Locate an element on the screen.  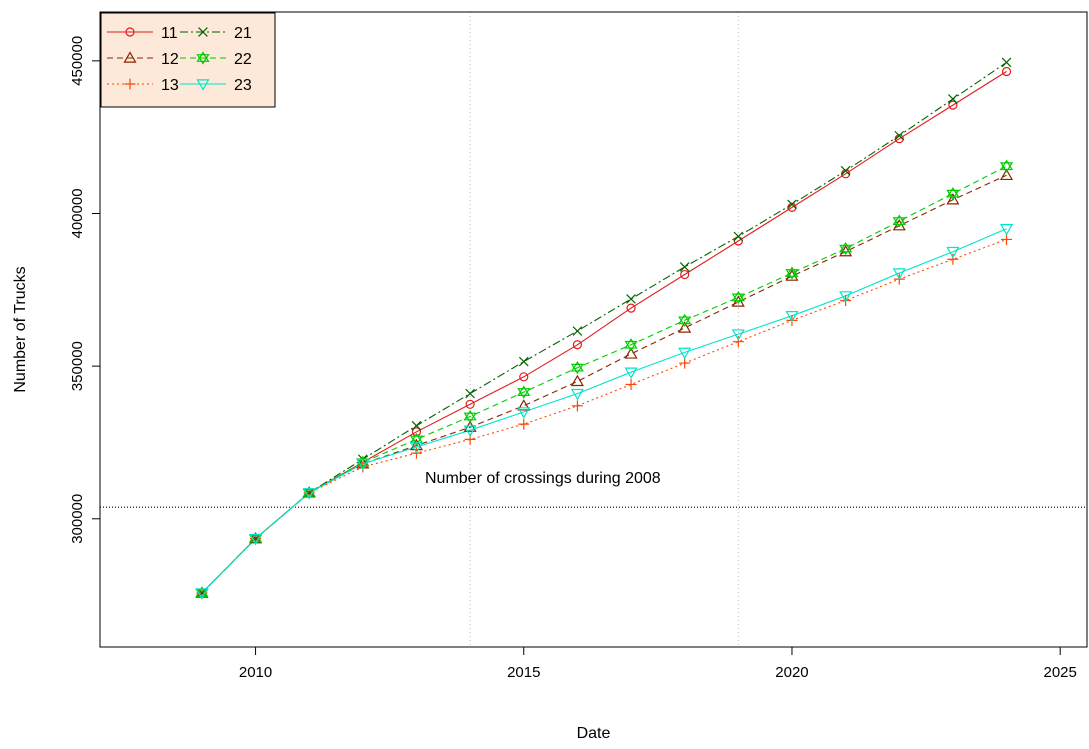
y-axis-title: Number of Trucks is located at coordinates (20, 329).